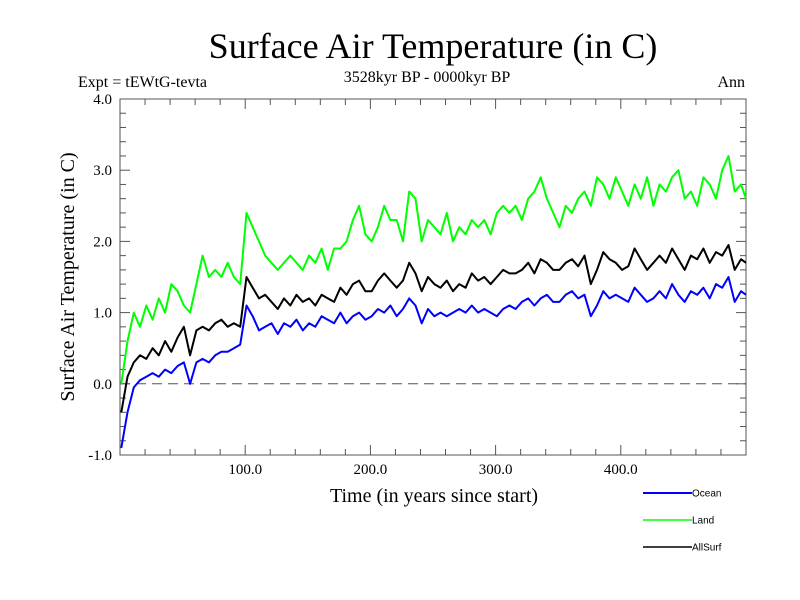 This screenshot has width=800, height=600. Describe the element at coordinates (621, 470) in the screenshot. I see `x-tick-label: 400.0` at that location.